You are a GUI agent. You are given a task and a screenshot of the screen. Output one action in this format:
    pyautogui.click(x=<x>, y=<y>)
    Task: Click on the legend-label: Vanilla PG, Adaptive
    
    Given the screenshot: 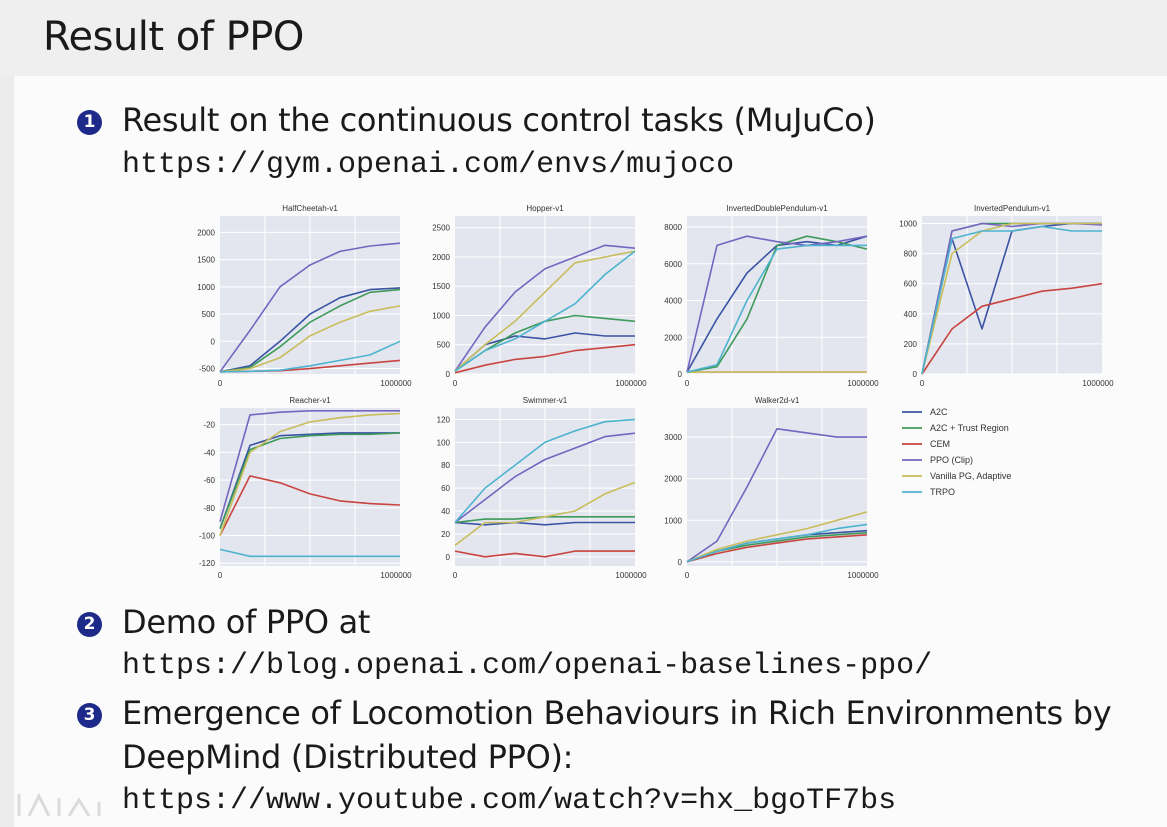 What is the action you would take?
    pyautogui.click(x=970, y=476)
    